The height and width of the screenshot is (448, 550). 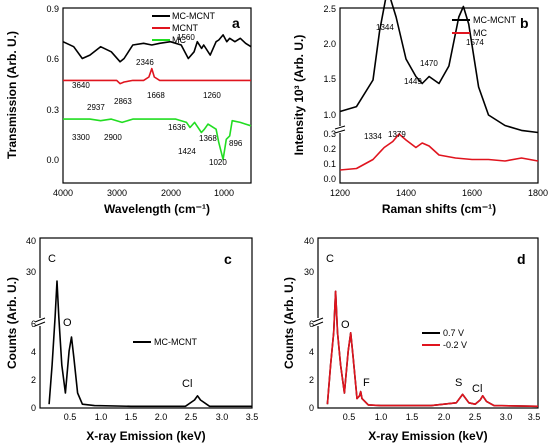 I want to click on peak-labels: C O F S Cl, so click(x=404, y=324).